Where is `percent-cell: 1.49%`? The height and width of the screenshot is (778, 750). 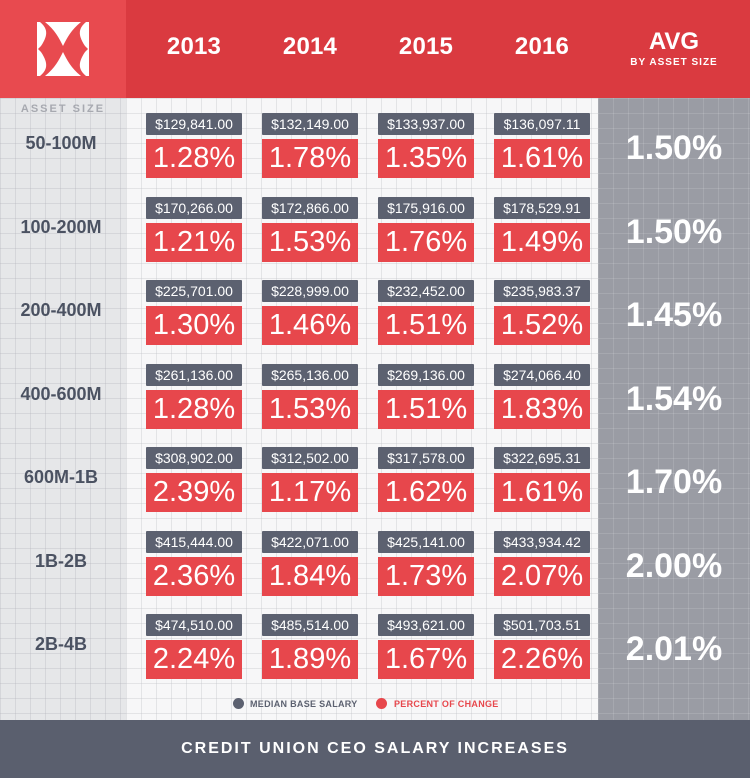 percent-cell: 1.49% is located at coordinates (542, 242).